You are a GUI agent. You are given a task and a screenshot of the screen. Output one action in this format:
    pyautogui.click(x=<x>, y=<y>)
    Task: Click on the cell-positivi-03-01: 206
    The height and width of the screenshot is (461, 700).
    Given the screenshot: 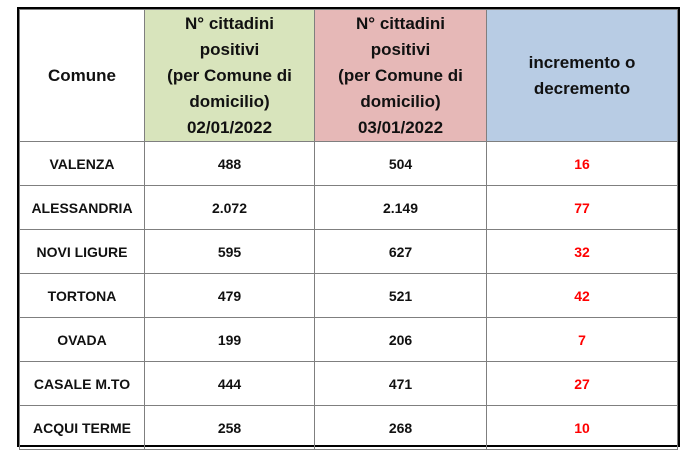 What is the action you would take?
    pyautogui.click(x=400, y=339)
    